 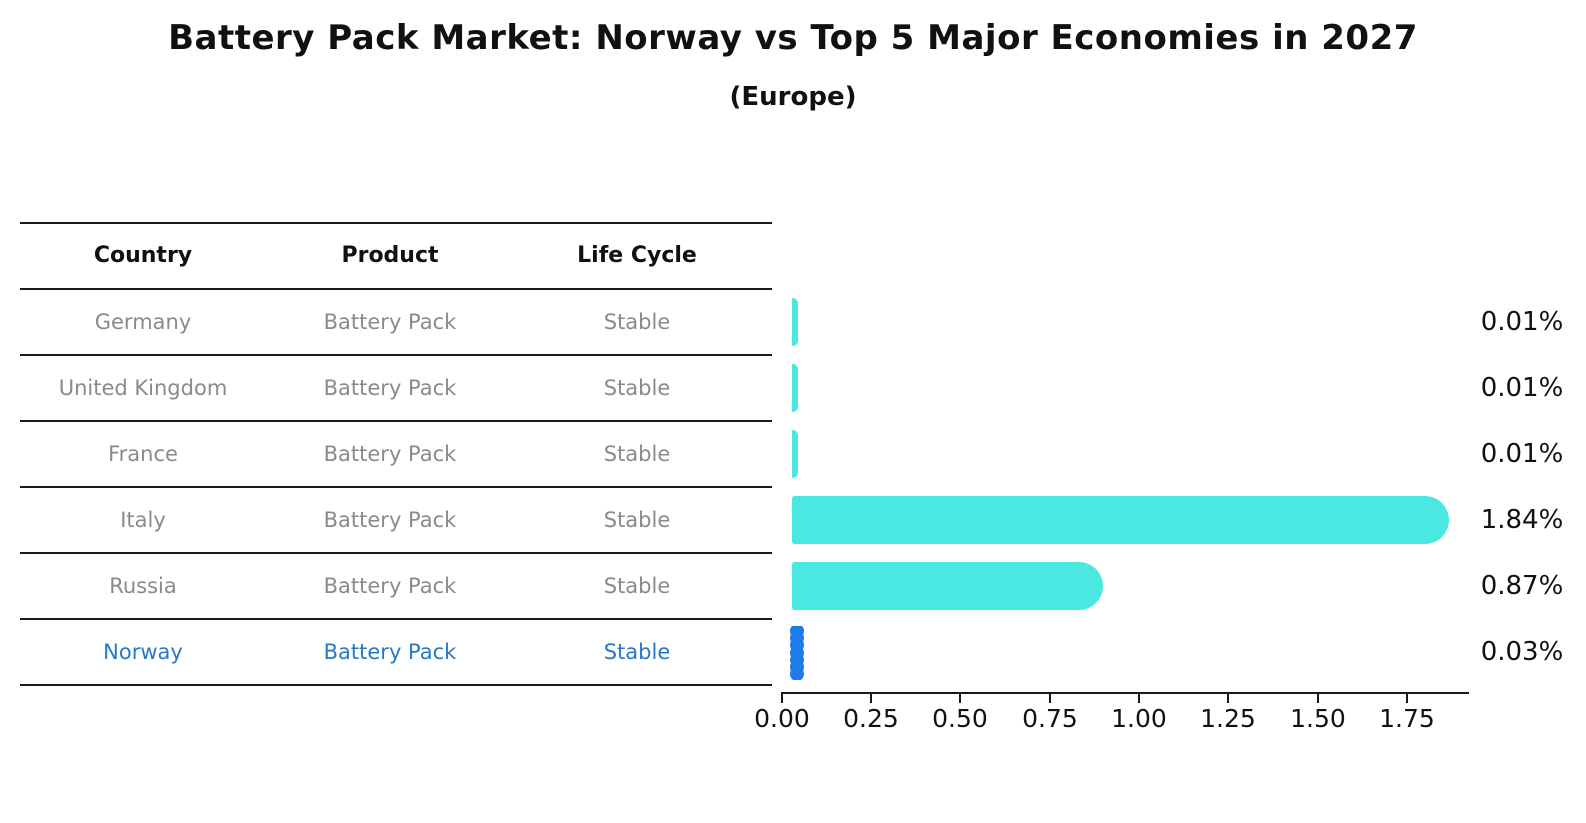 I want to click on cell-country: Italy, so click(x=143, y=520).